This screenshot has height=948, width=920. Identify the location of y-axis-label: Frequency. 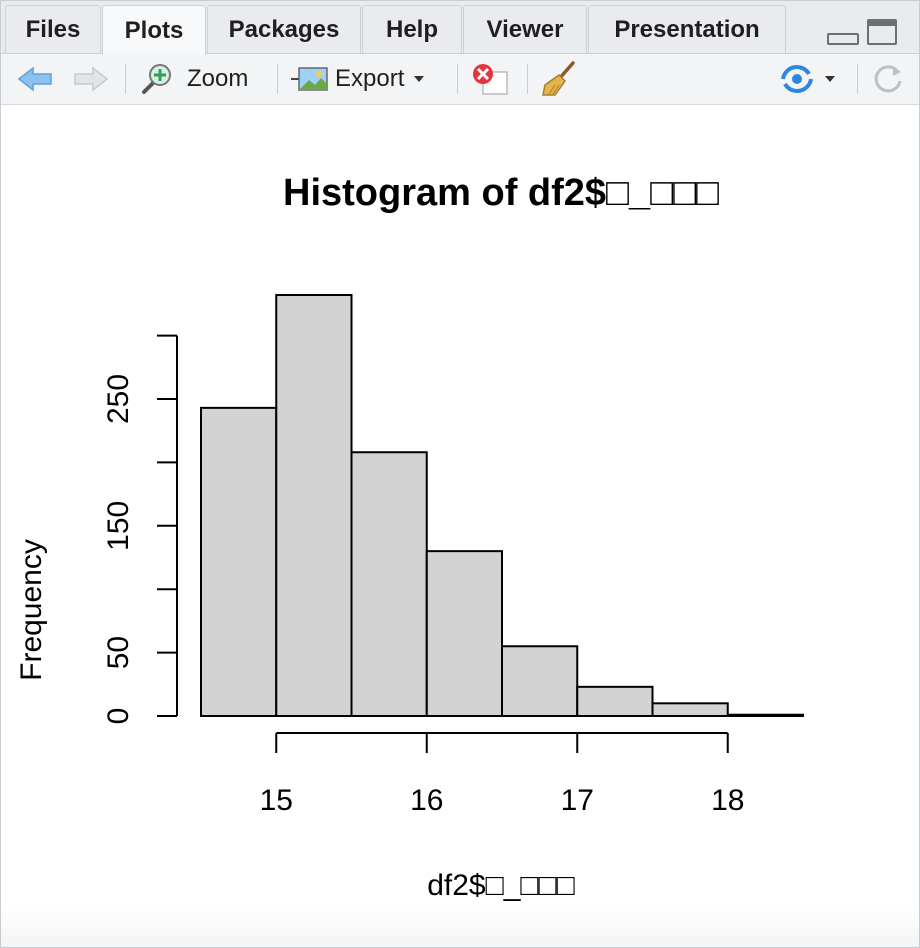
(31, 610).